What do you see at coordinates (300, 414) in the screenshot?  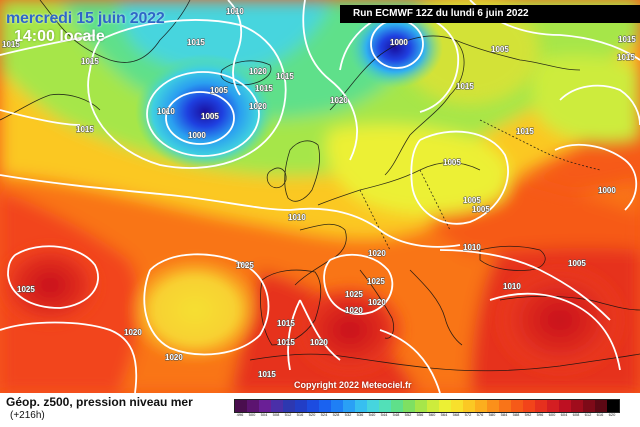 I see `color-scale-label: 516` at bounding box center [300, 414].